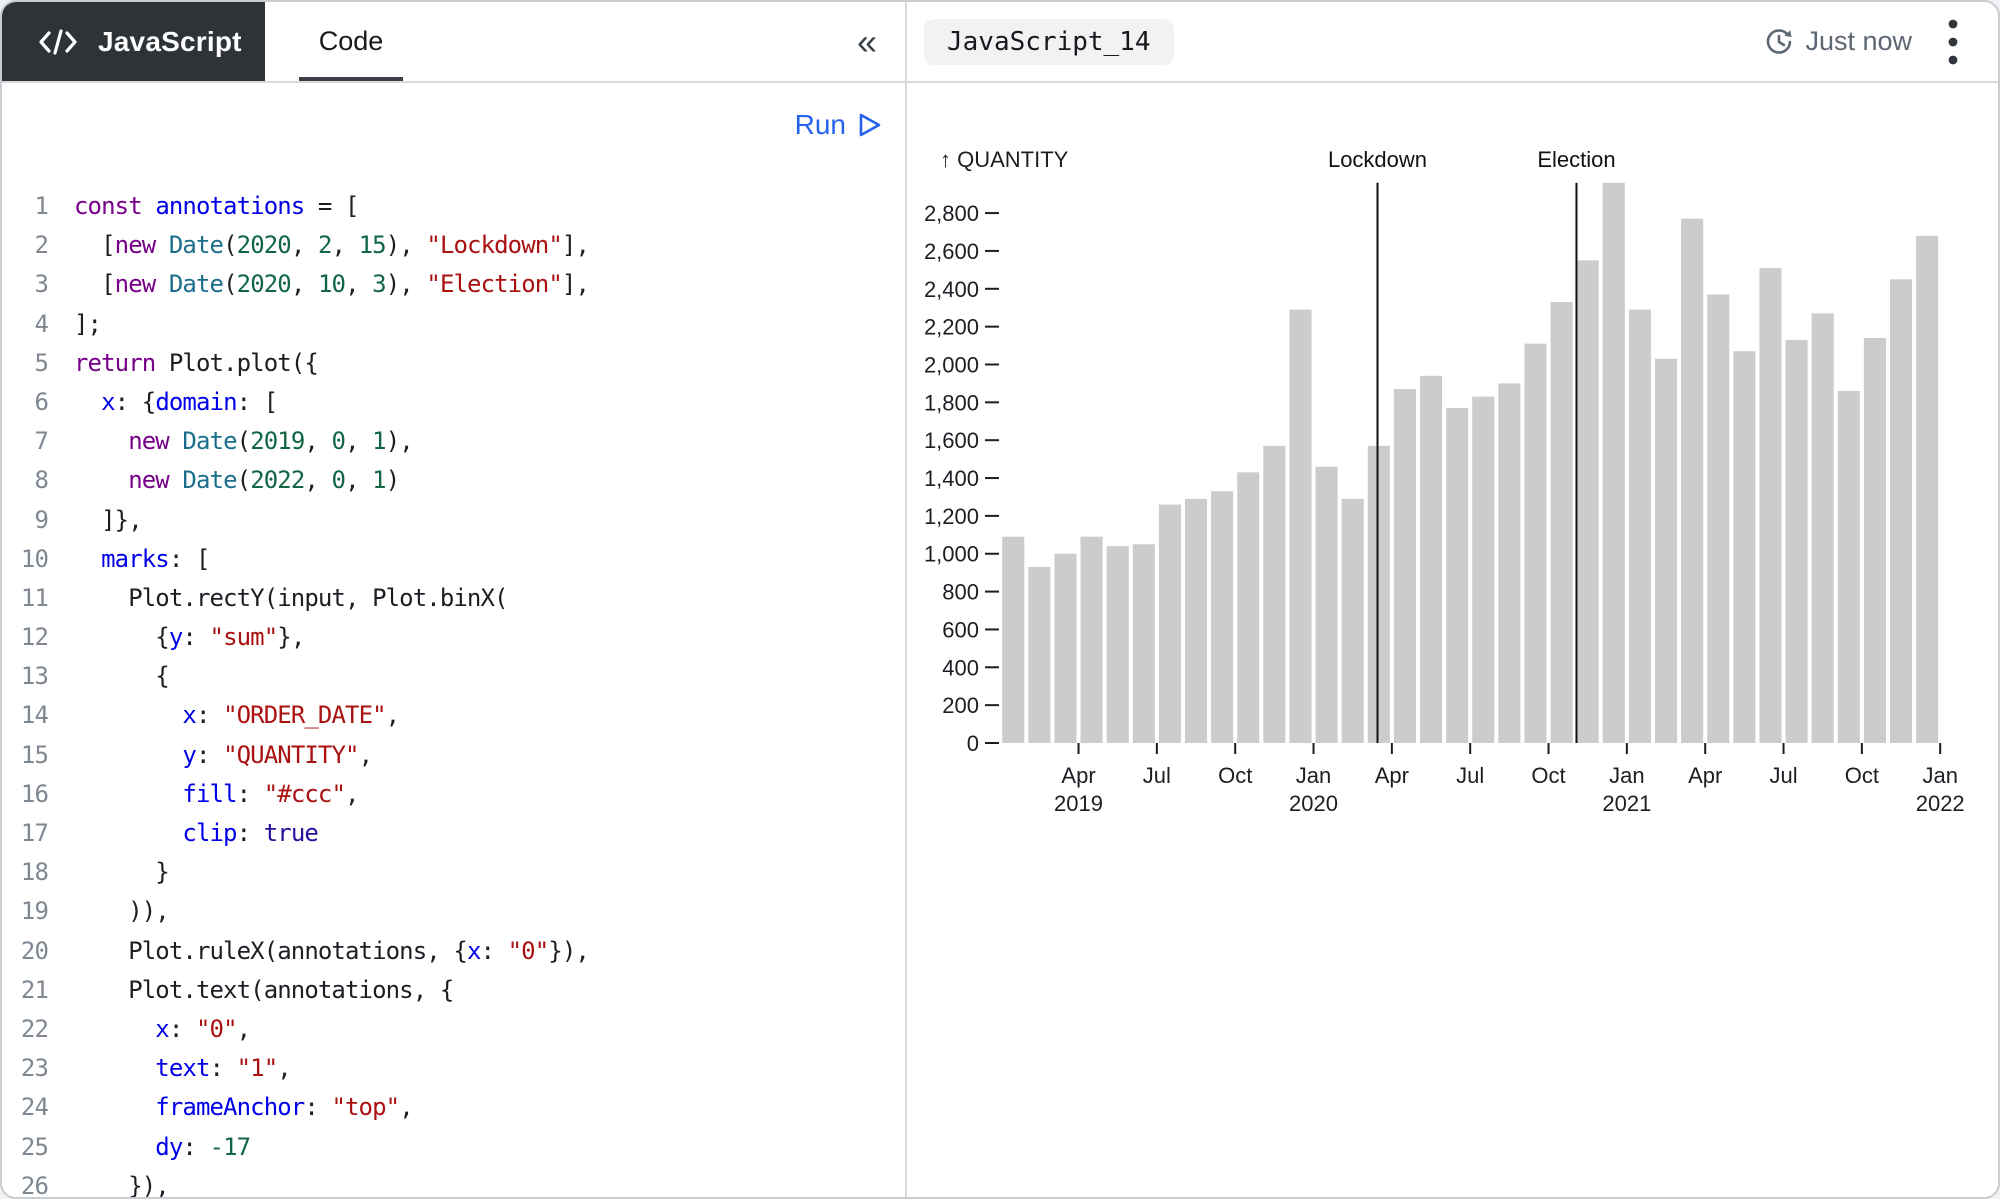  What do you see at coordinates (951, 516) in the screenshot?
I see `y-tick-label: 1,200` at bounding box center [951, 516].